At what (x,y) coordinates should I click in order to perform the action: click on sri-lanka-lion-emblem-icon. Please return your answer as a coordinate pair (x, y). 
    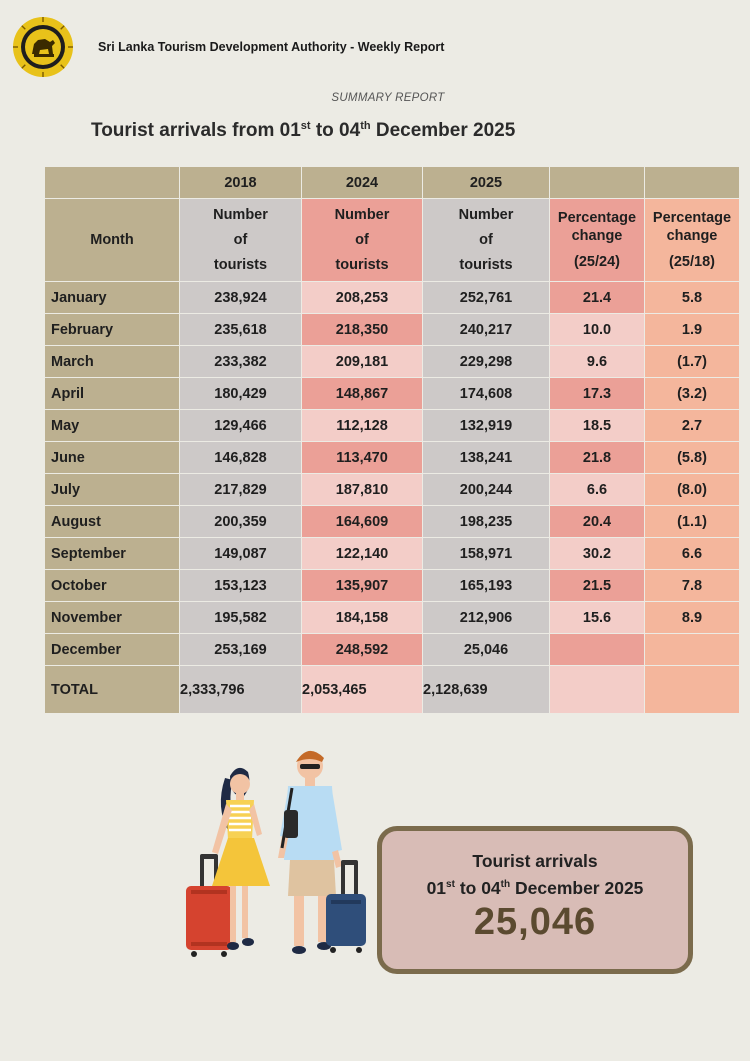
    Looking at the image, I should click on (43, 47).